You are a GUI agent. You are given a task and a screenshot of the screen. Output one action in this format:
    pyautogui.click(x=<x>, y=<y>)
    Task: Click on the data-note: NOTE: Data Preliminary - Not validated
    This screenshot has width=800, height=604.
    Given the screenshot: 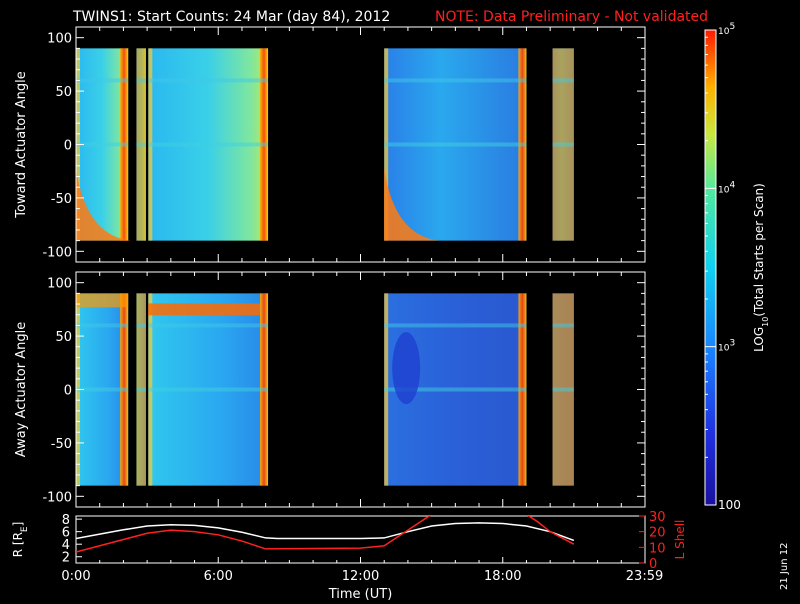 What is the action you would take?
    pyautogui.click(x=571, y=17)
    